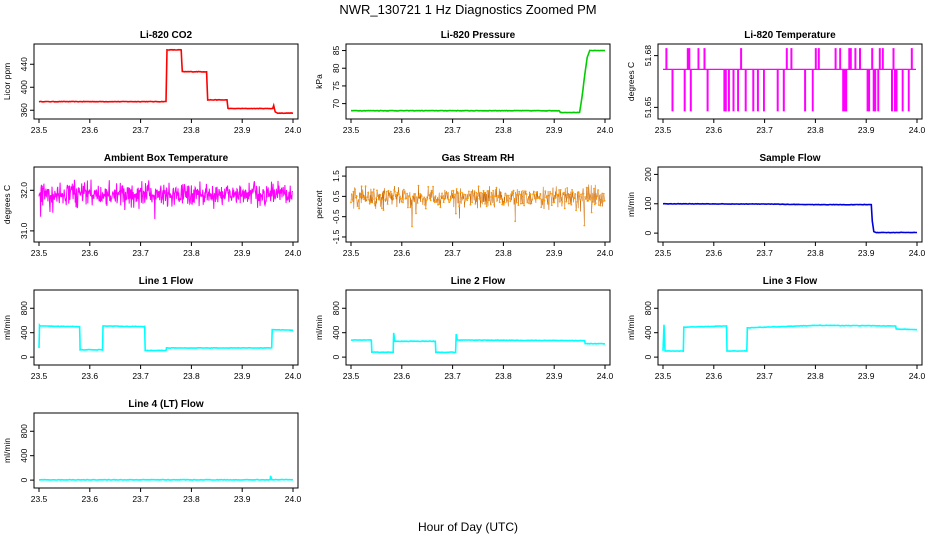 This screenshot has width=936, height=540. Describe the element at coordinates (7, 81) in the screenshot. I see `y-axis-label: Licor ppm` at that location.